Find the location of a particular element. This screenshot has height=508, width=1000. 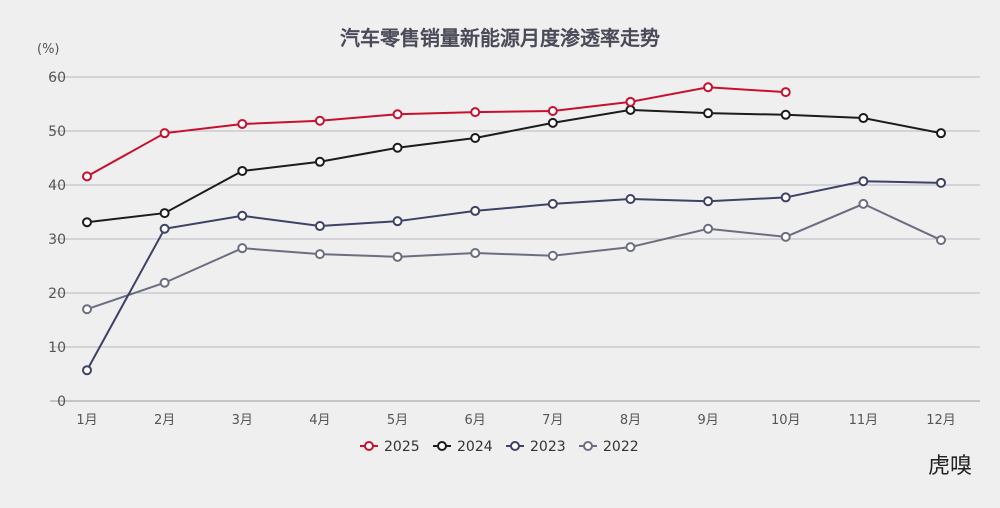

y-tick-label: 30 is located at coordinates (57, 240).